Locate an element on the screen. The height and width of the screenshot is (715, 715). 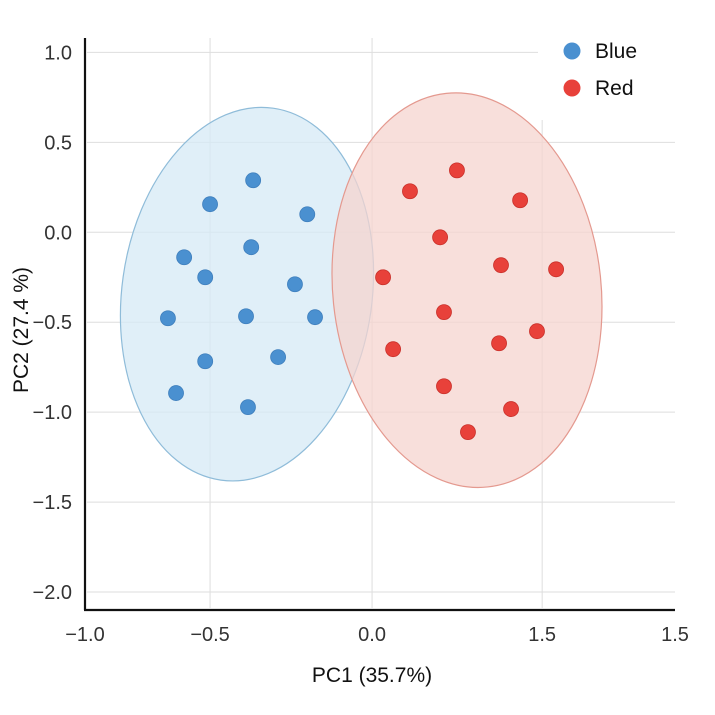
y-tick-label: 0.0 is located at coordinates (58, 233).